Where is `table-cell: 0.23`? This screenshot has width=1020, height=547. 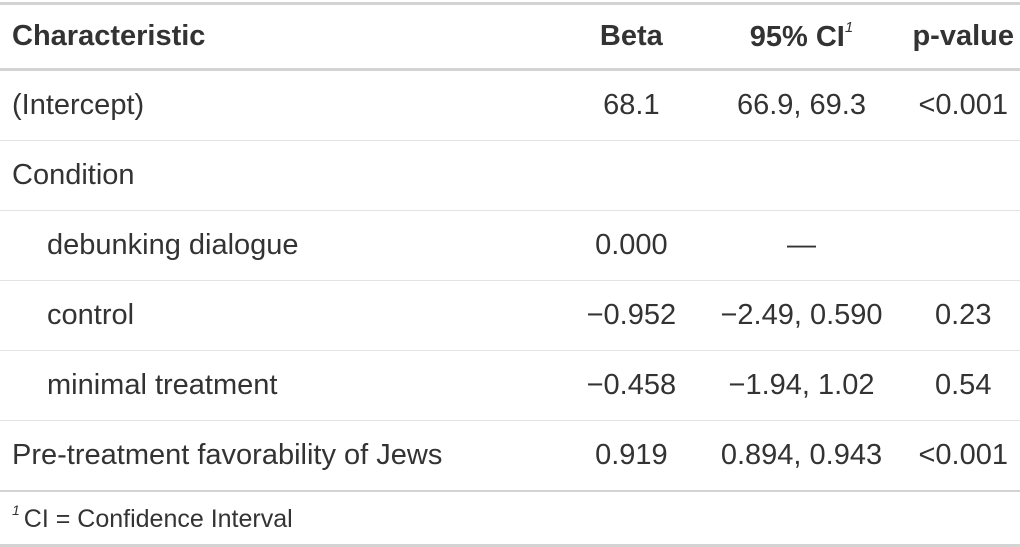
table-cell: 0.23 is located at coordinates (963, 315).